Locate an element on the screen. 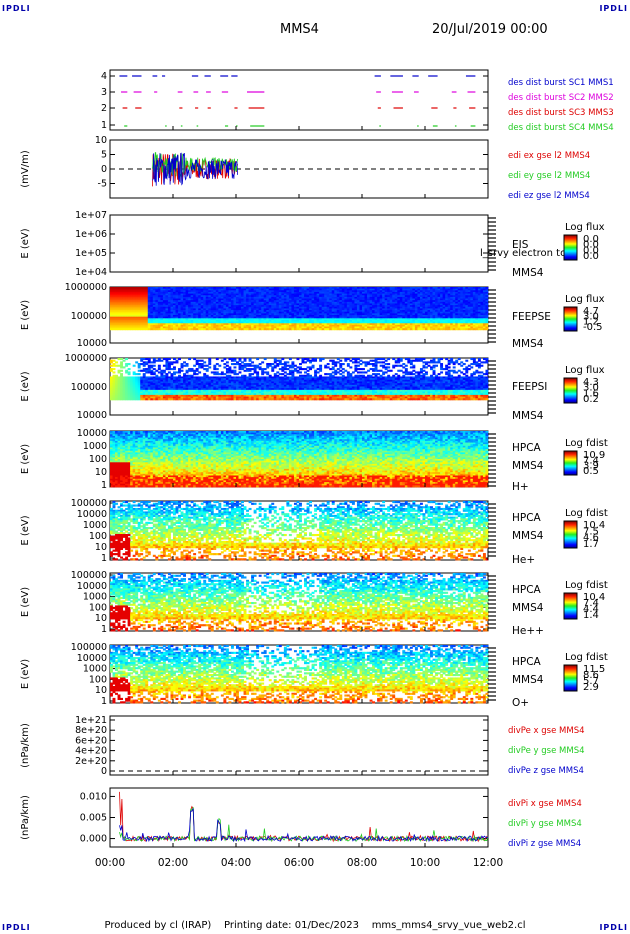  legend-entry: edi ex gse l2 MMS4 is located at coordinates (549, 156).